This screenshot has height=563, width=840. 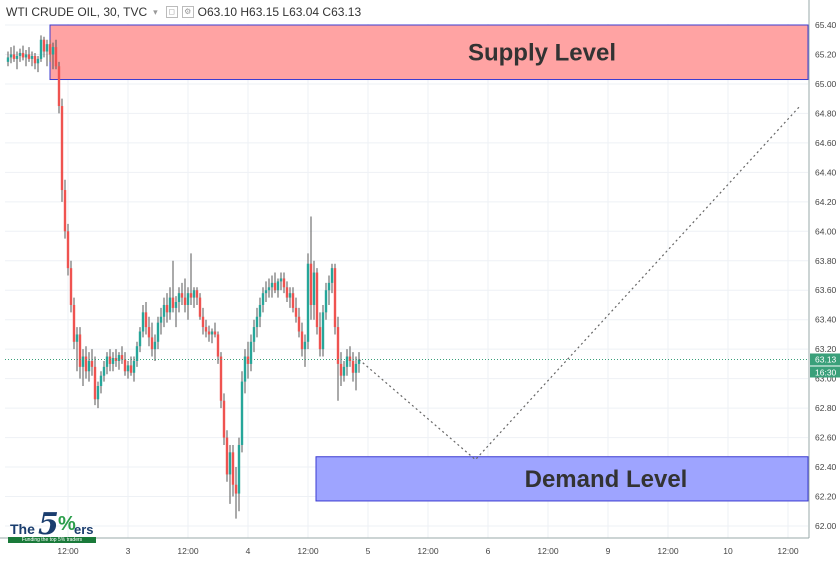 What do you see at coordinates (826, 359) in the screenshot?
I see `last-price-label: 63.13` at bounding box center [826, 359].